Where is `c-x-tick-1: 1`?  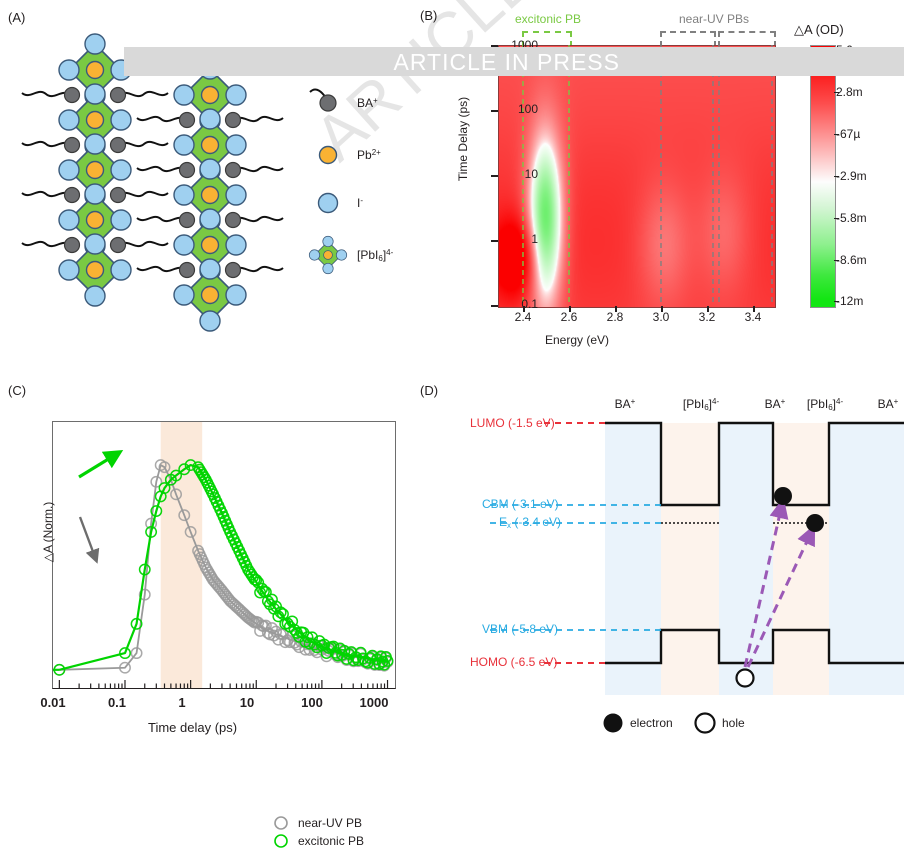
c-x-tick-1: 1 is located at coordinates (182, 702).